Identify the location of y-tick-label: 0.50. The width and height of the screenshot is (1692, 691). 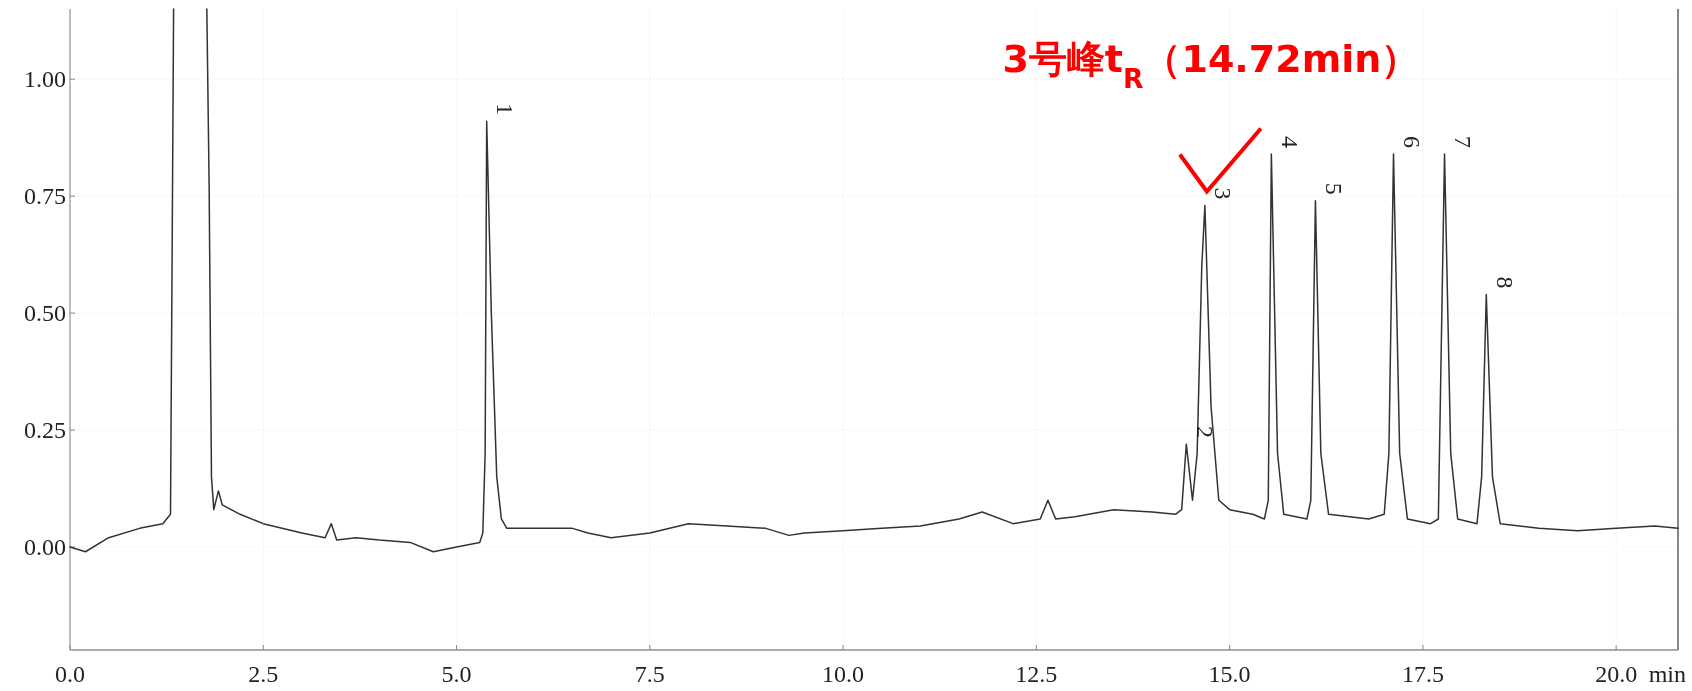
(45, 313).